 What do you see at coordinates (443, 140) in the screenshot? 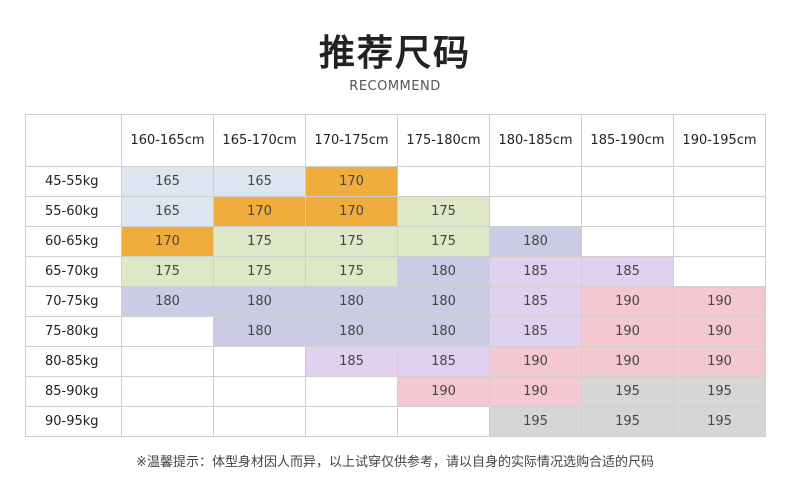
I see `height-header: 175-180cm` at bounding box center [443, 140].